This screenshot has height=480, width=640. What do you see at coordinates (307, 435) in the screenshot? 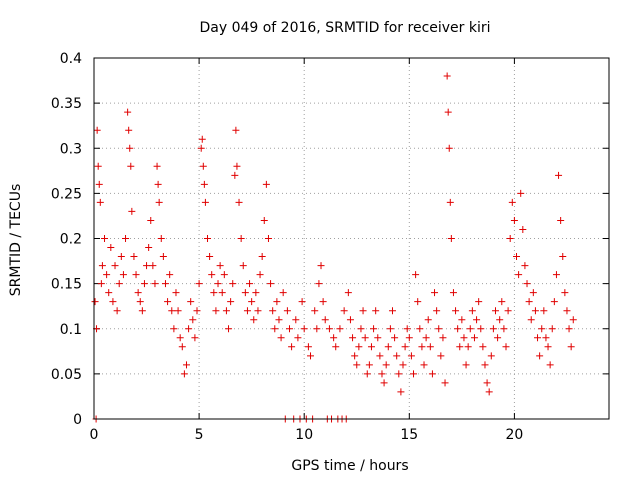
I see `x-tick-labels: 0 5 10 15 20` at bounding box center [307, 435].